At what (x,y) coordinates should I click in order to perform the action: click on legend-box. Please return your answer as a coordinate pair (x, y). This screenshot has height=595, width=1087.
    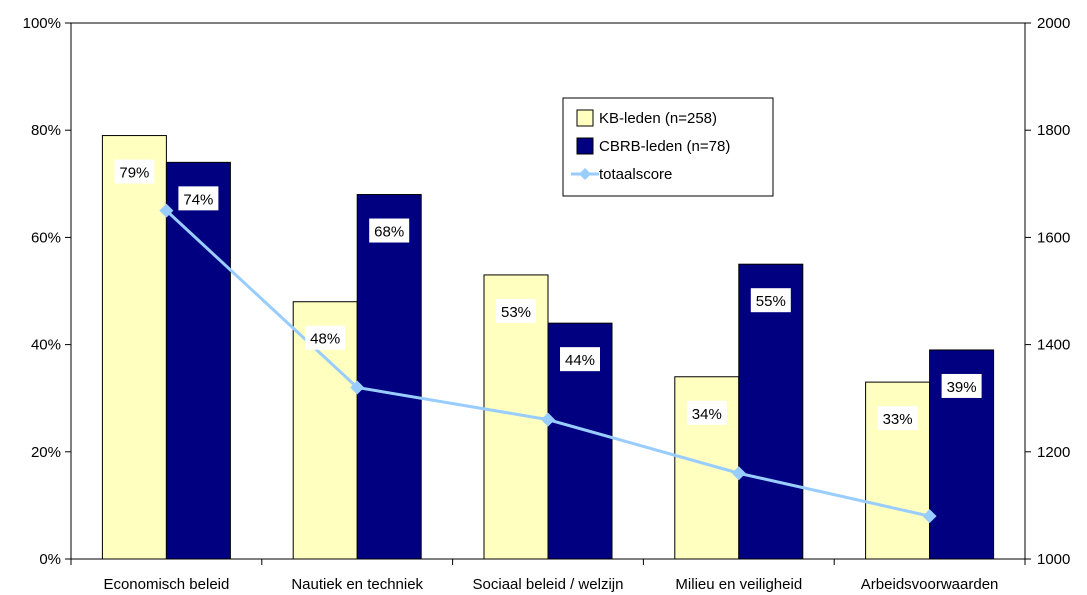
    Looking at the image, I should click on (668, 147).